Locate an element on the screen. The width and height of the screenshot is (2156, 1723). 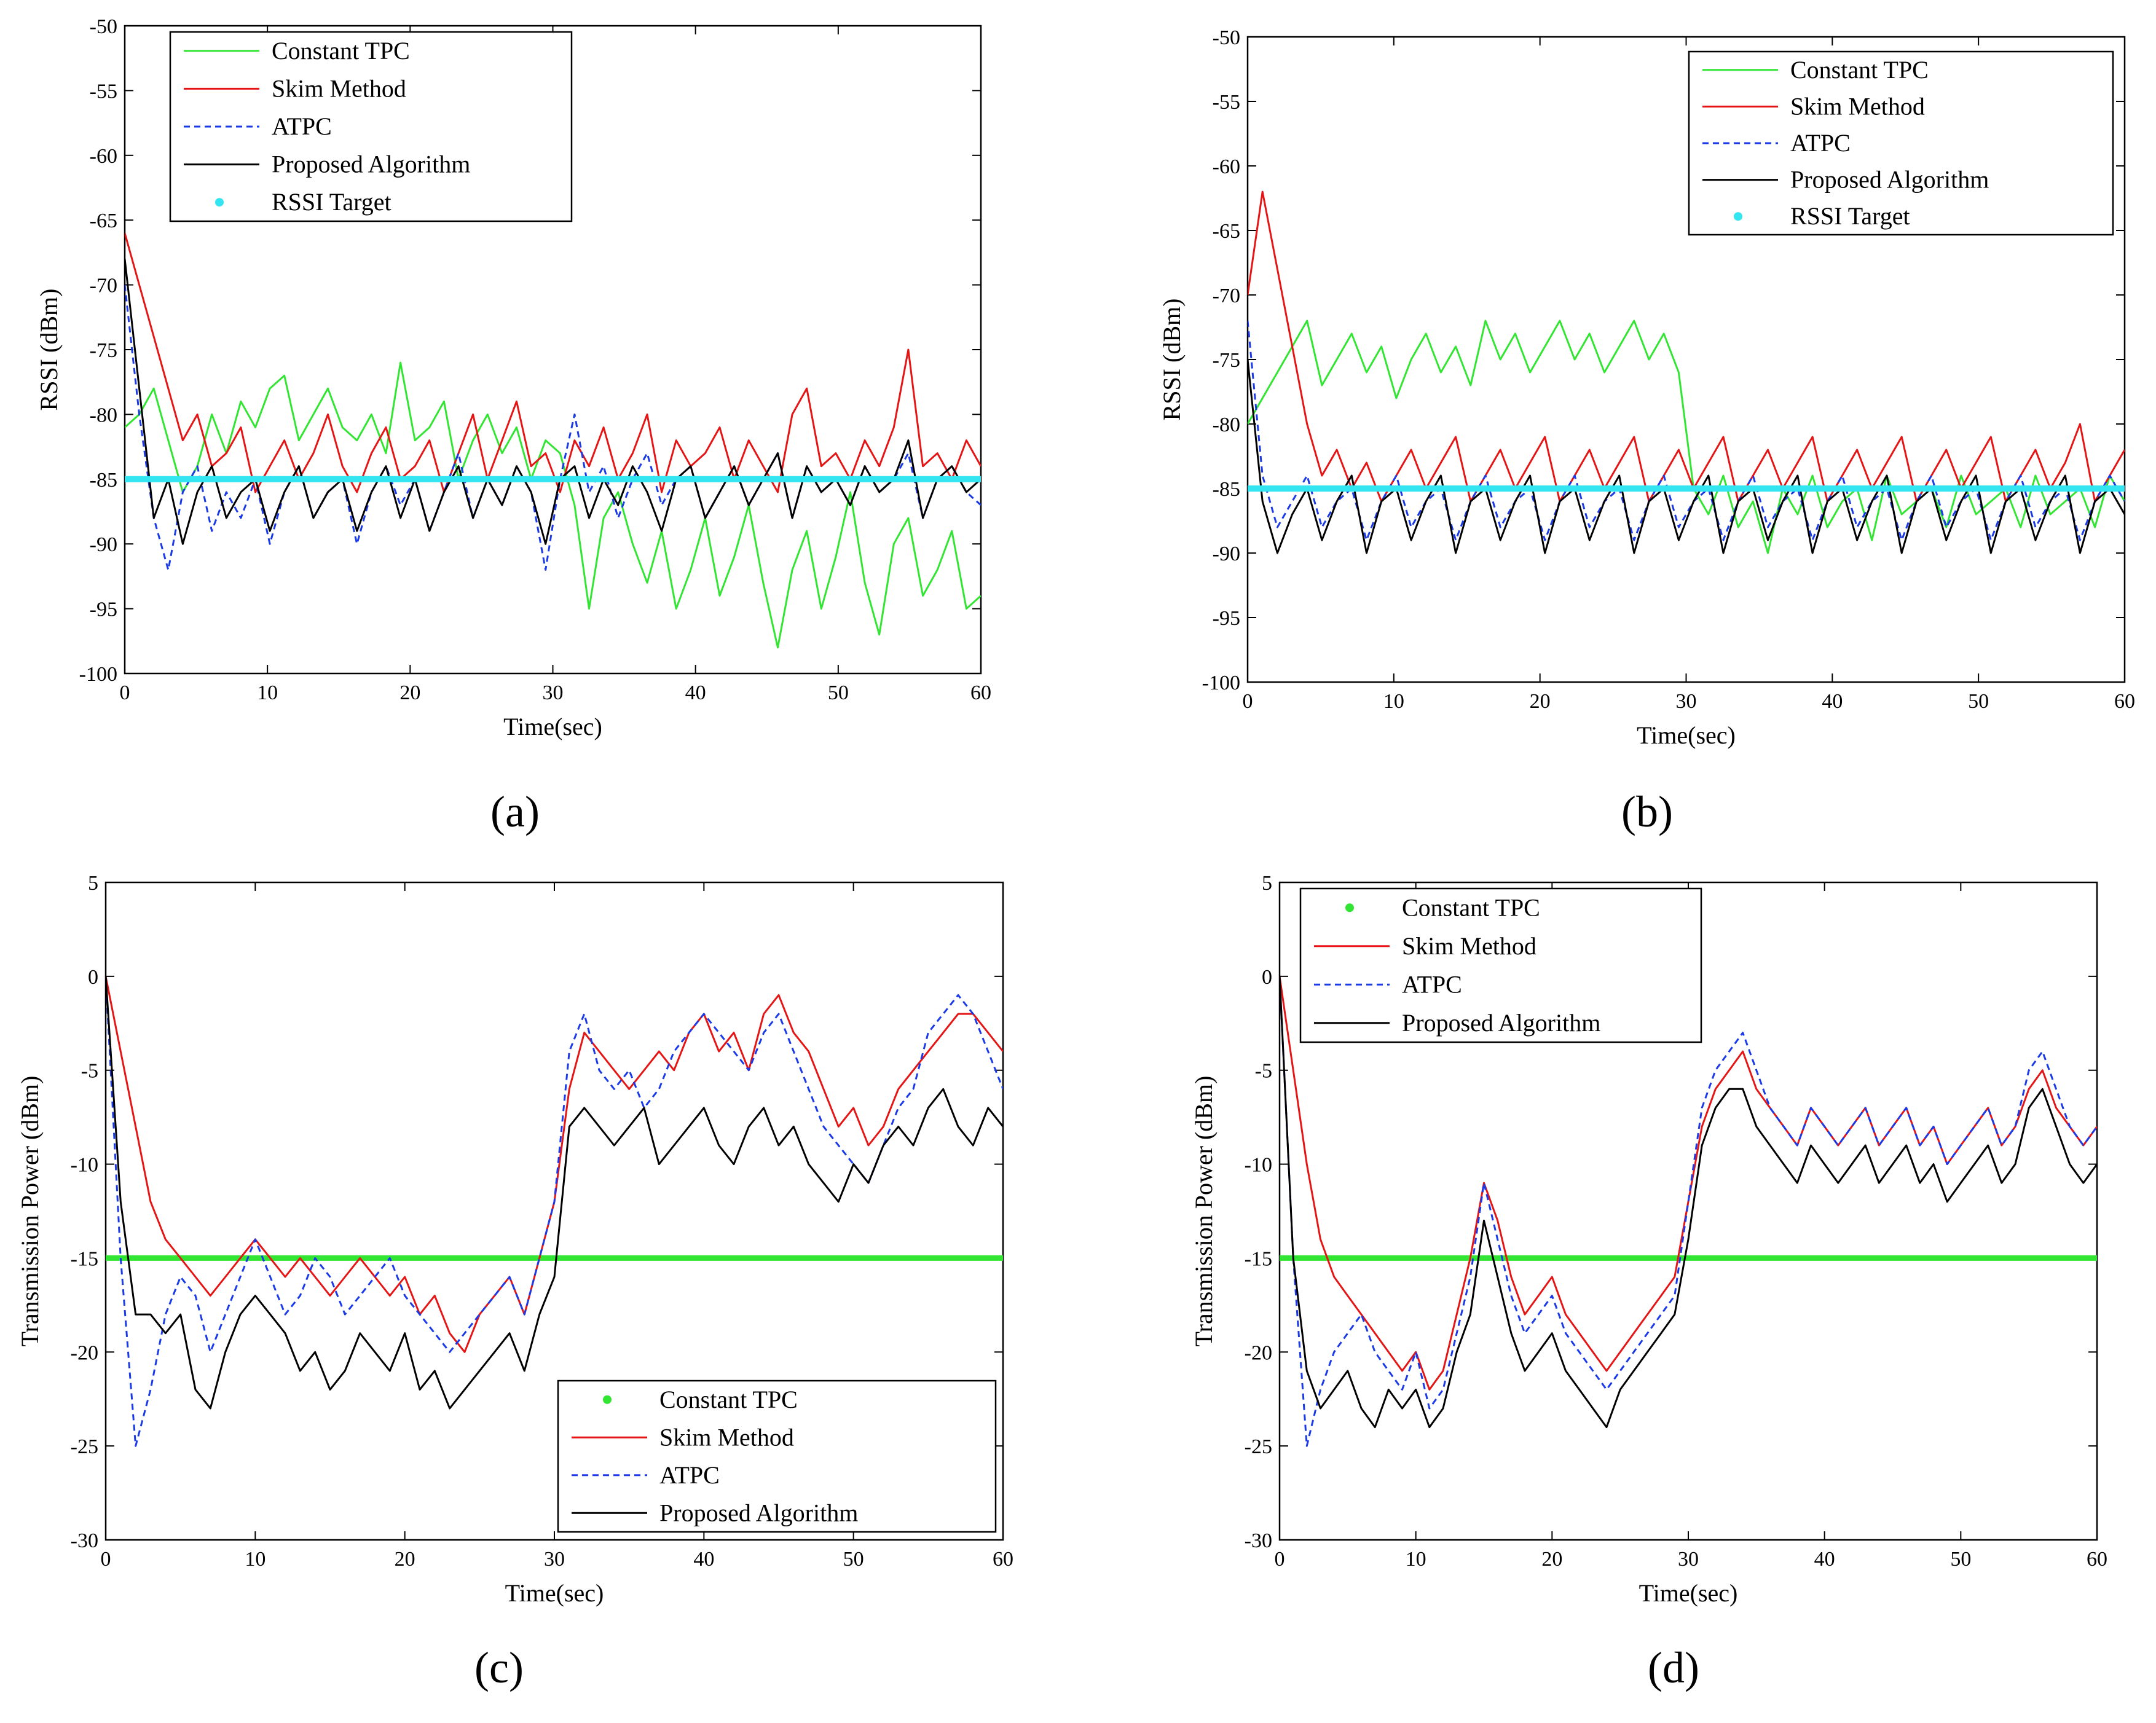
y-tick-label: 0 is located at coordinates (93, 977).